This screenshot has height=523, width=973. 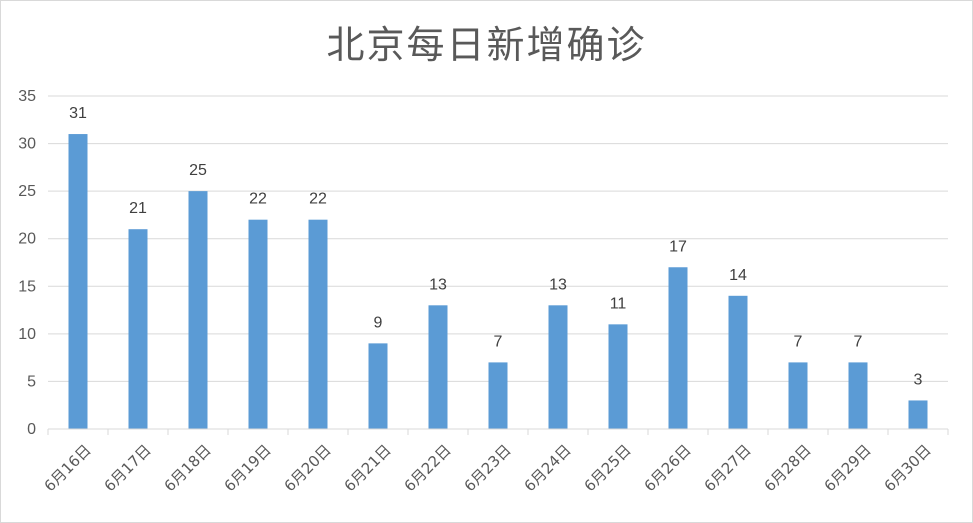 I want to click on data-label: 14, so click(x=738, y=275).